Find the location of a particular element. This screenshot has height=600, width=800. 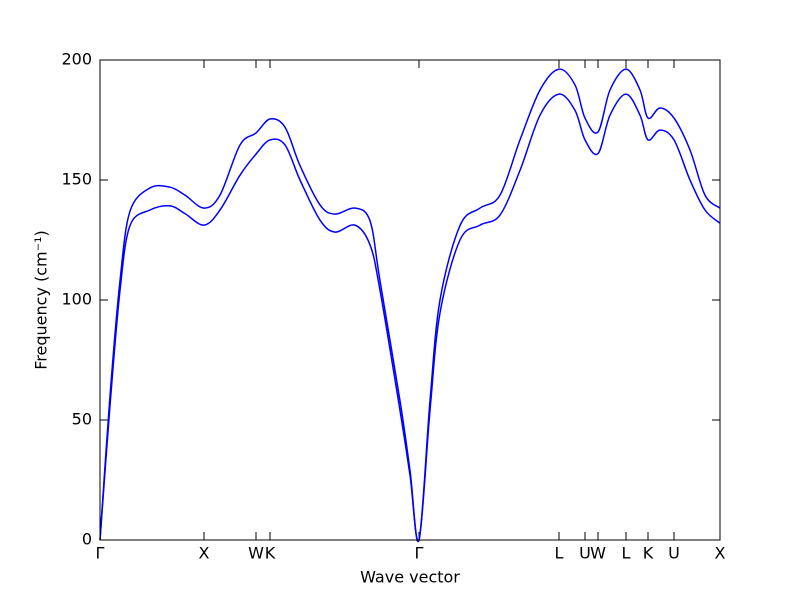

y-tick-label: 150 is located at coordinates (76, 179).